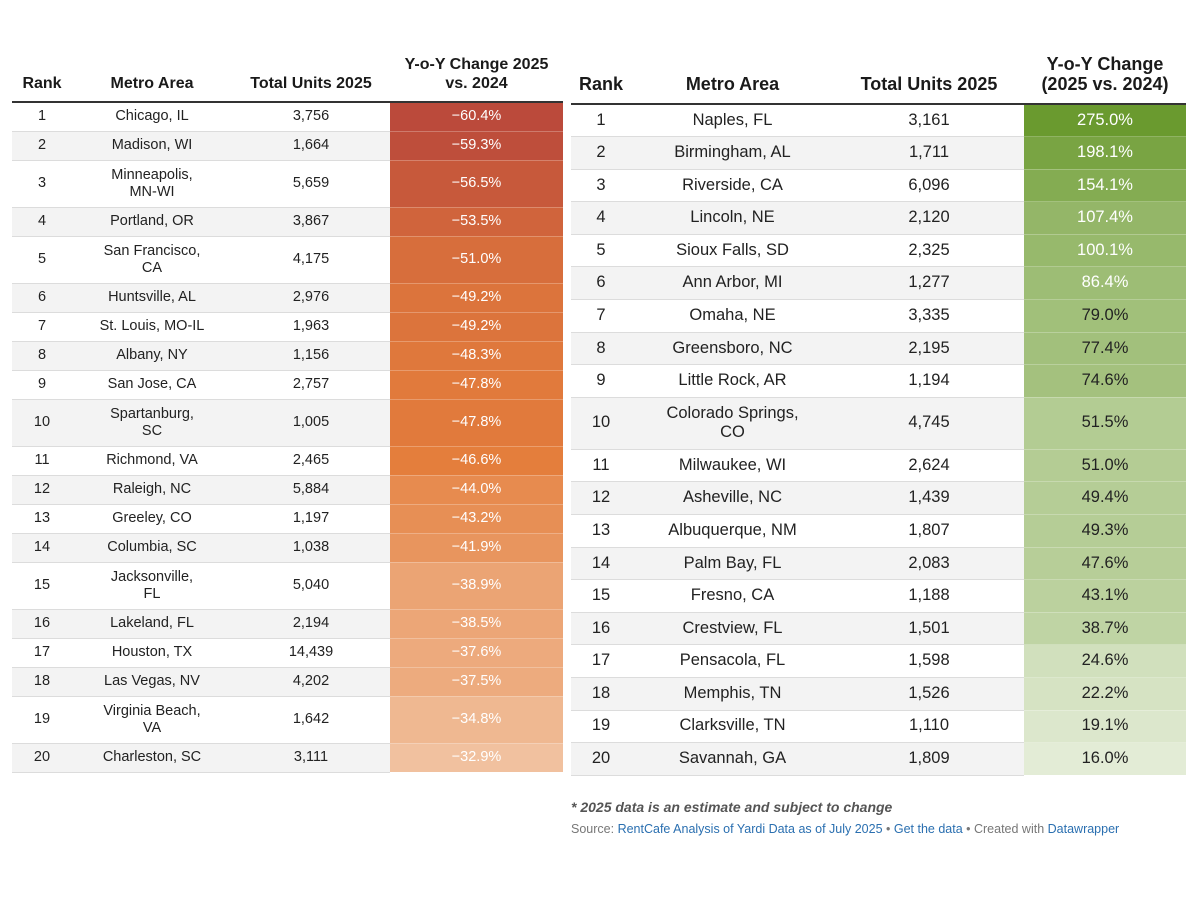  What do you see at coordinates (929, 218) in the screenshot?
I see `units-cell: 2,120` at bounding box center [929, 218].